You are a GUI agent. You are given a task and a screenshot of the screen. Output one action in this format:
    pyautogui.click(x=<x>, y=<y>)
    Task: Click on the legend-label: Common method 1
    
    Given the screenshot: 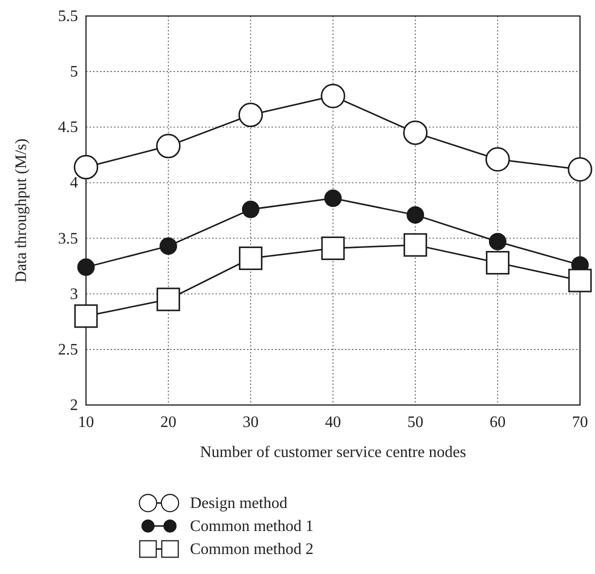 What is the action you would take?
    pyautogui.click(x=252, y=526)
    